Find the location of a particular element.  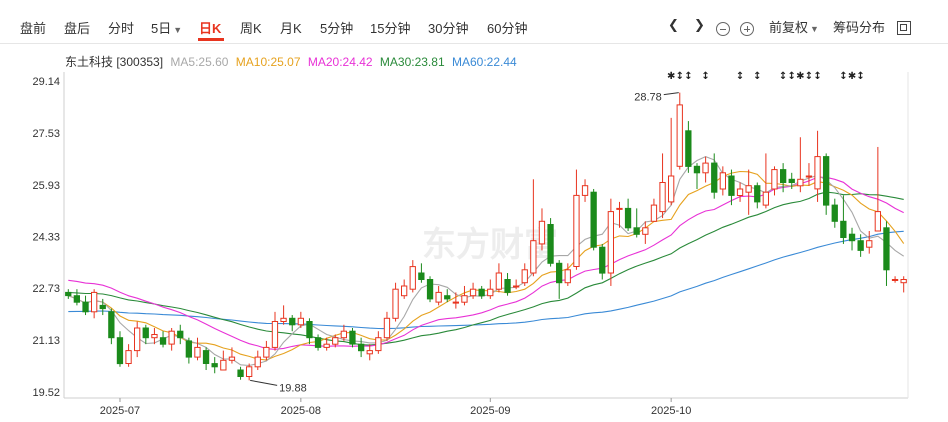

tab-10: 30分钟 is located at coordinates (448, 27).